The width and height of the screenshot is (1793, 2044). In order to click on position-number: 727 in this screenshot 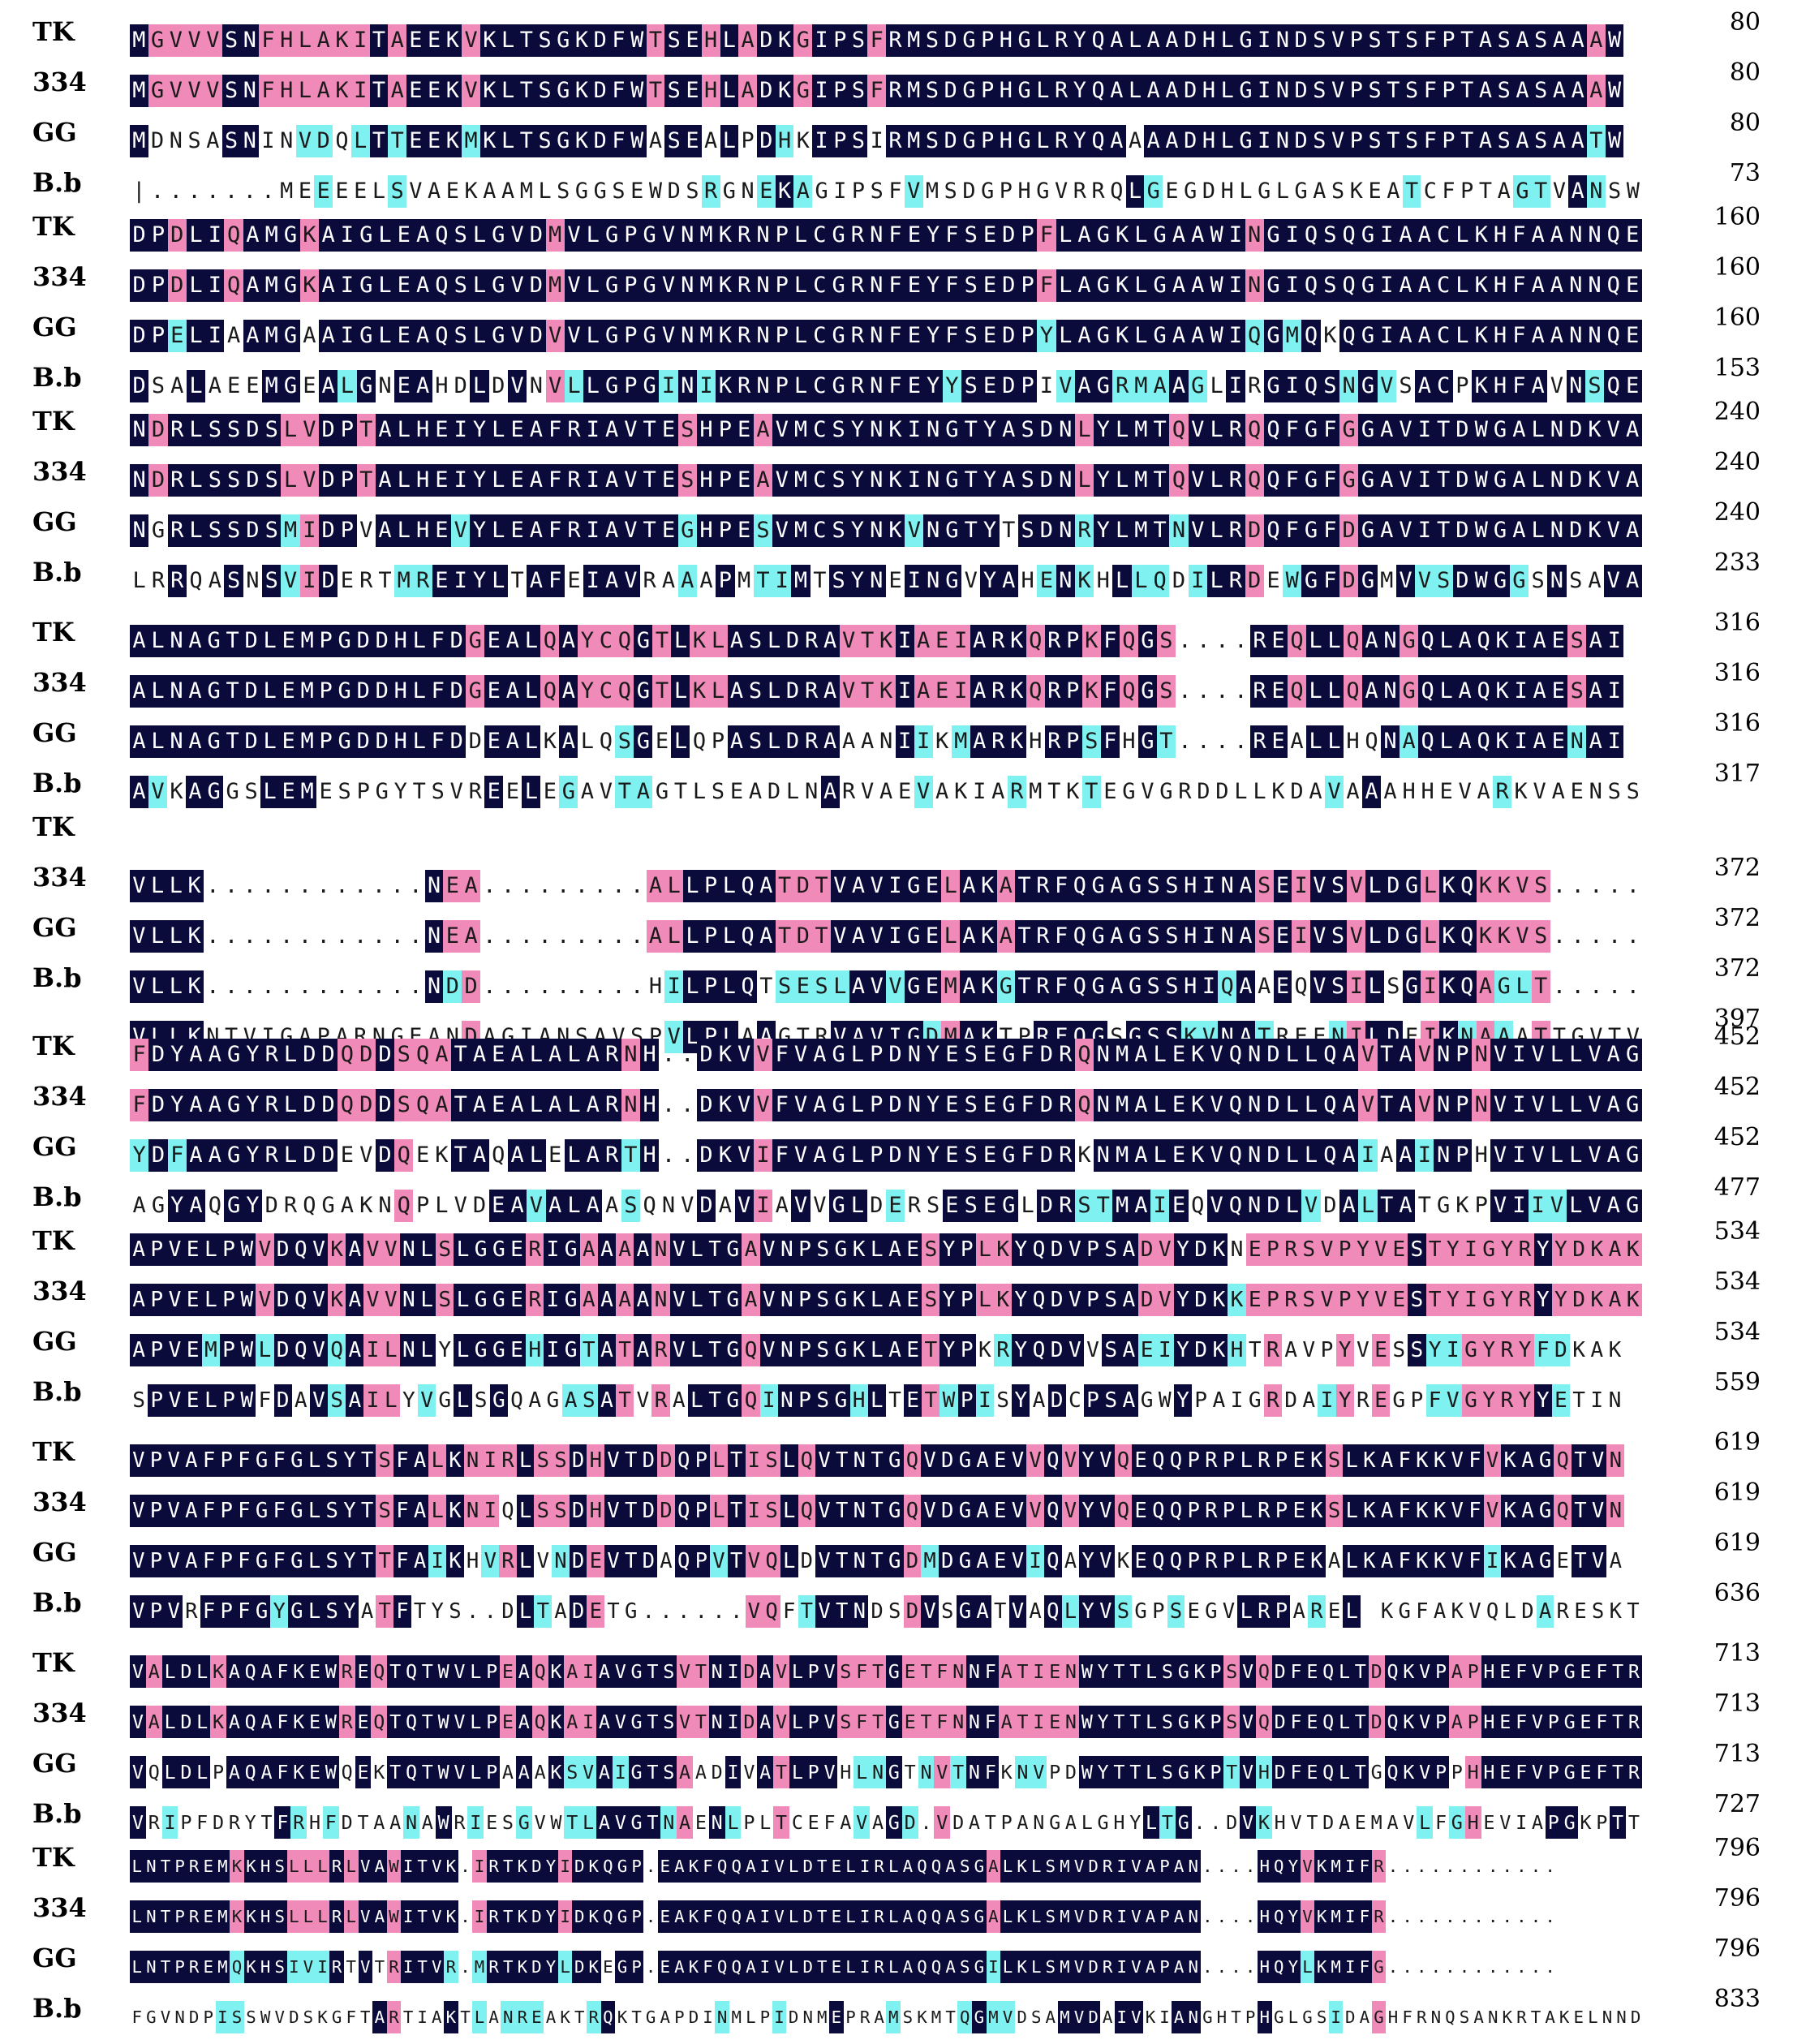, I will do `click(1737, 1804)`.